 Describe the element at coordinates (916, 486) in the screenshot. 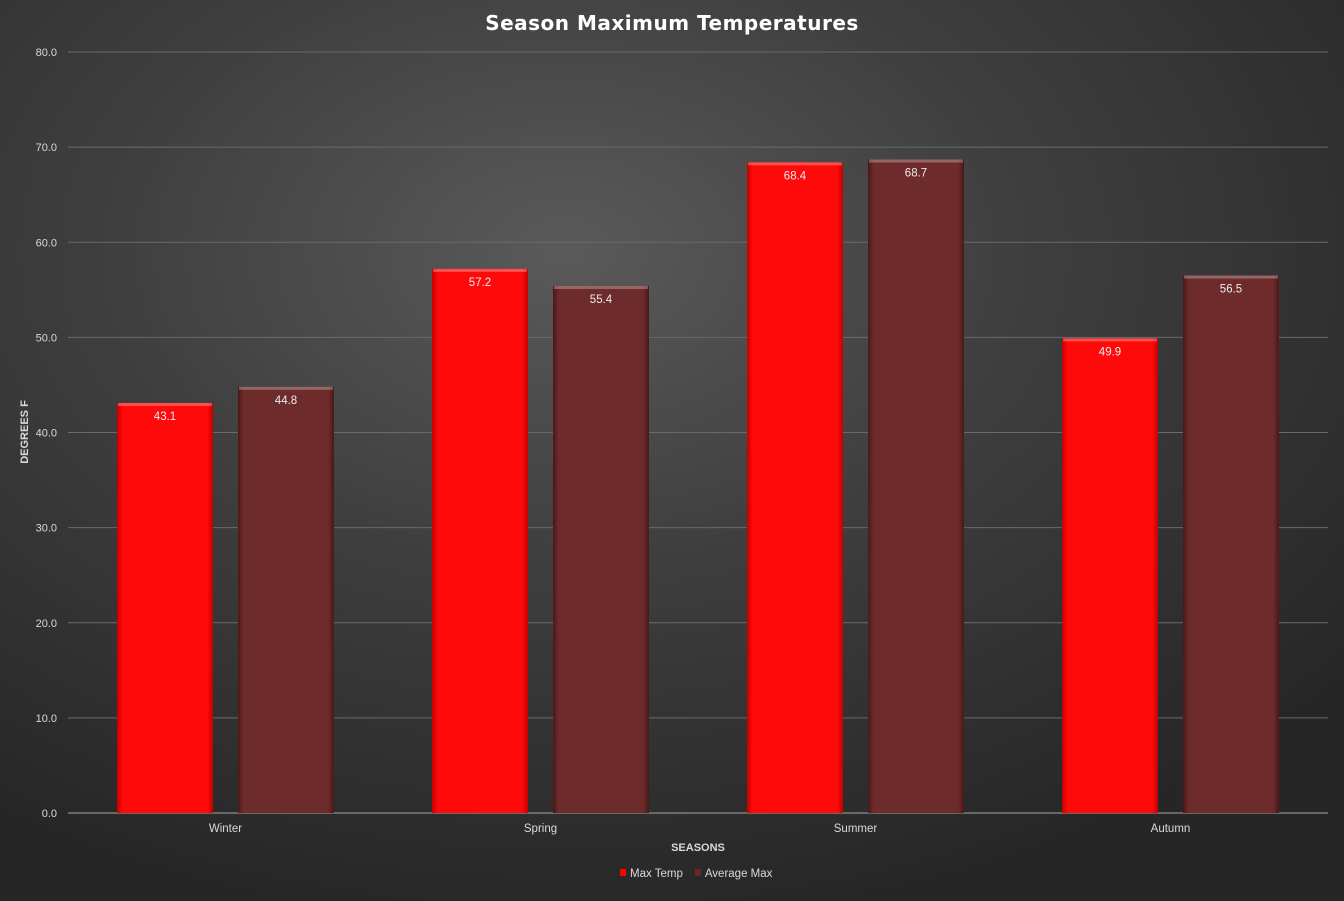

I see `bar-average-max-summer` at that location.